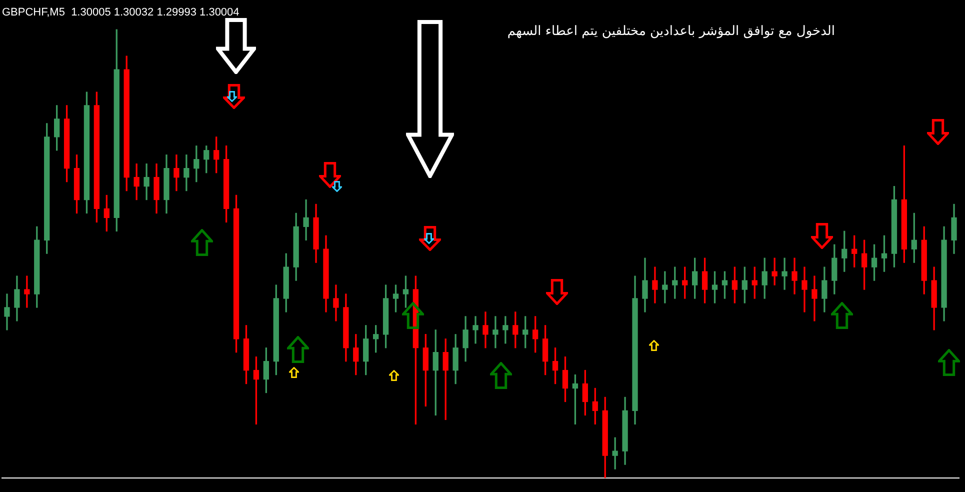 This screenshot has height=492, width=965. I want to click on annotation: الدخول مع توافق المؤشر باعدادين مختلفين يتم اعطاء السهم, so click(671, 31).